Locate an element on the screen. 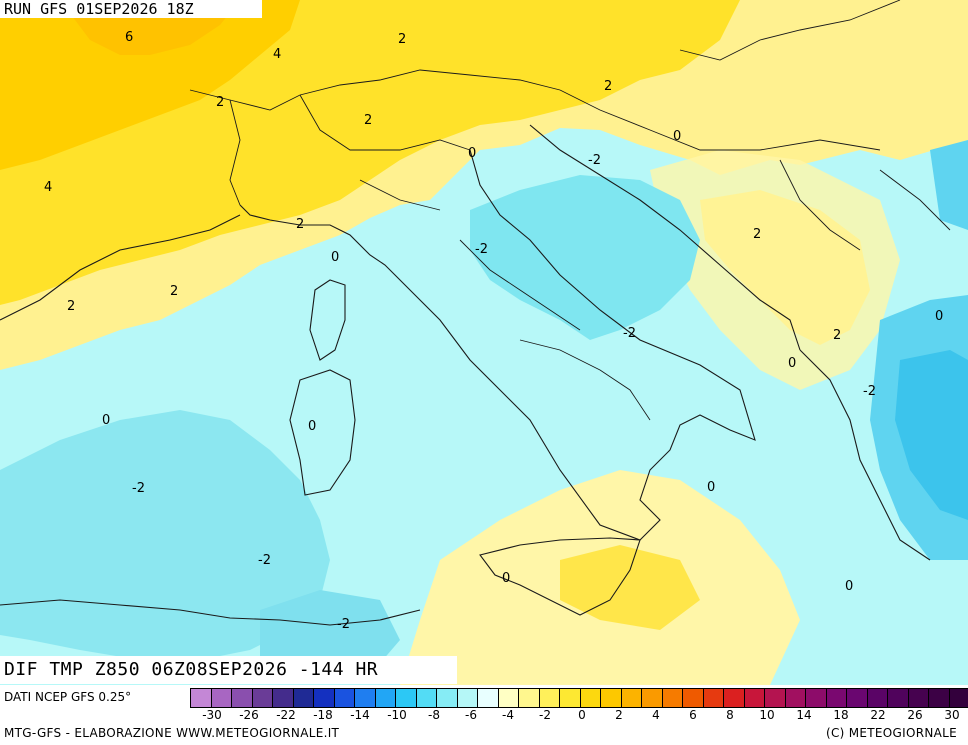 The image size is (968, 745). cold-zone-east-core is located at coordinates (931, 435).